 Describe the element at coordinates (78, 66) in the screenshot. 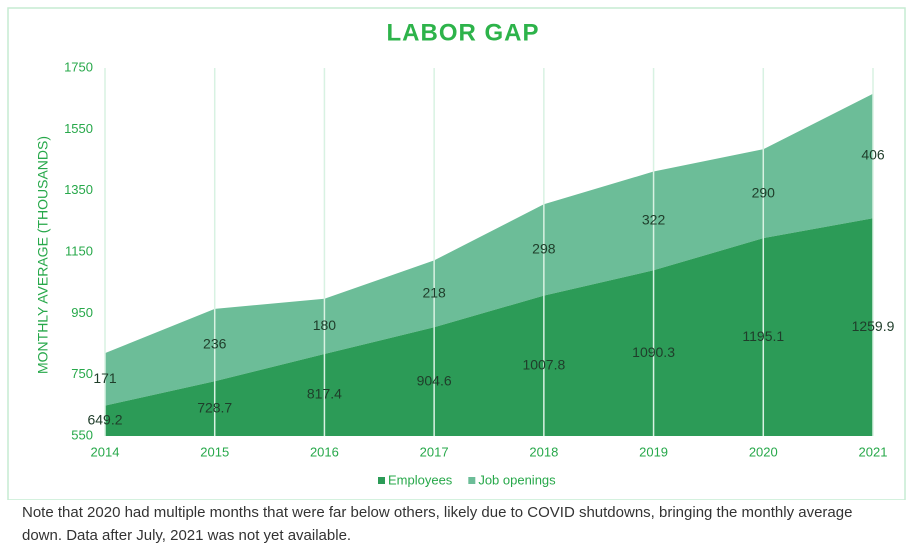

I see `y-tick-label: 1750` at that location.